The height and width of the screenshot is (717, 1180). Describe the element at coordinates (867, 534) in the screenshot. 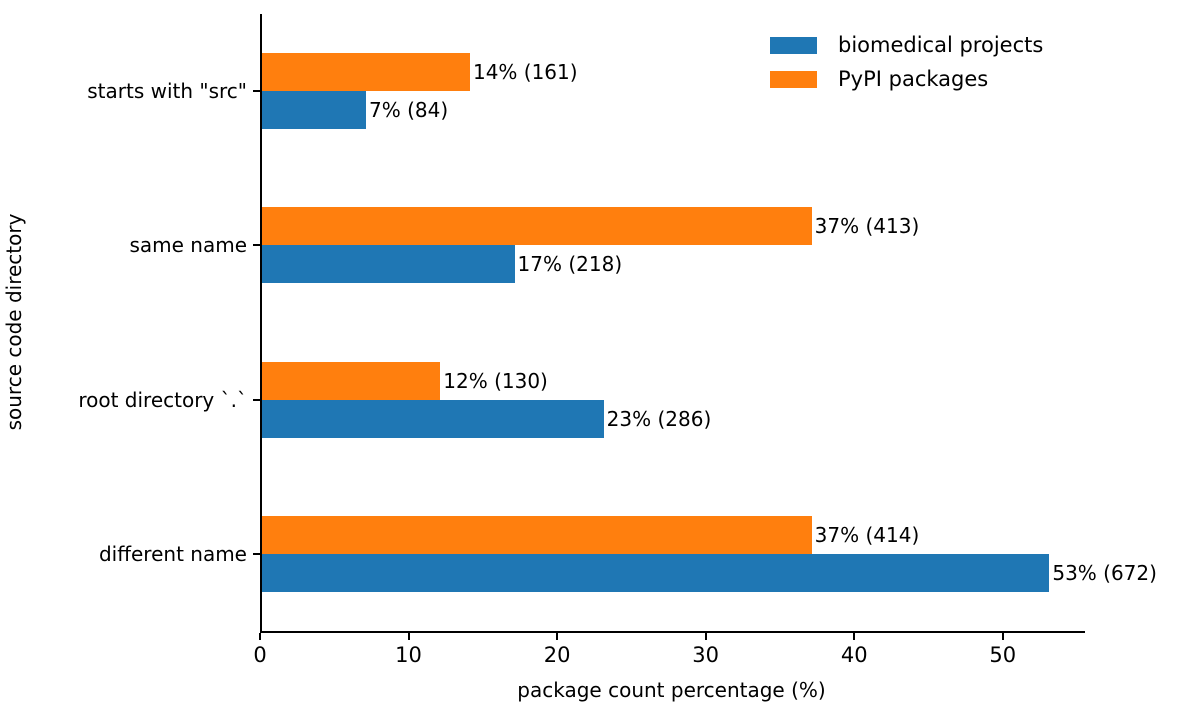

I see `bar-value-label: 37% (414)` at that location.